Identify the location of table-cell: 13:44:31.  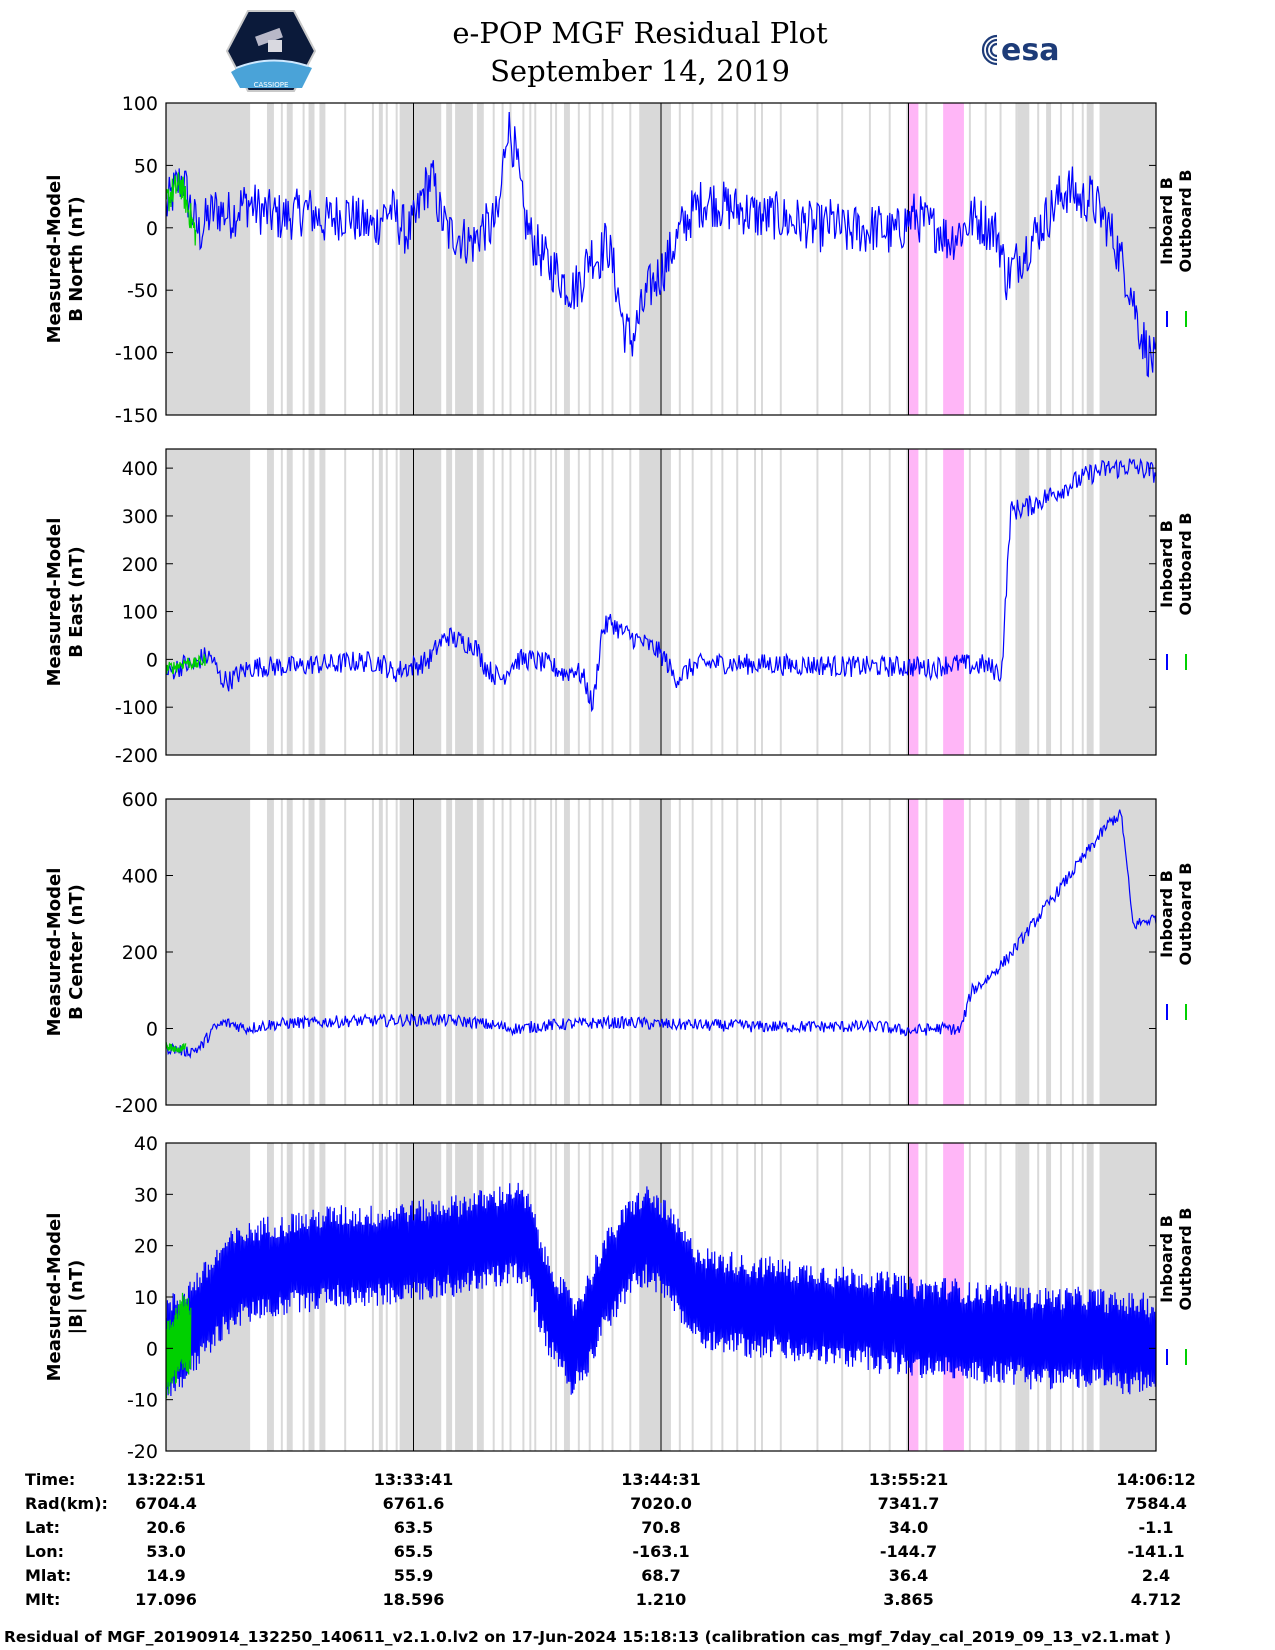
(661, 1479).